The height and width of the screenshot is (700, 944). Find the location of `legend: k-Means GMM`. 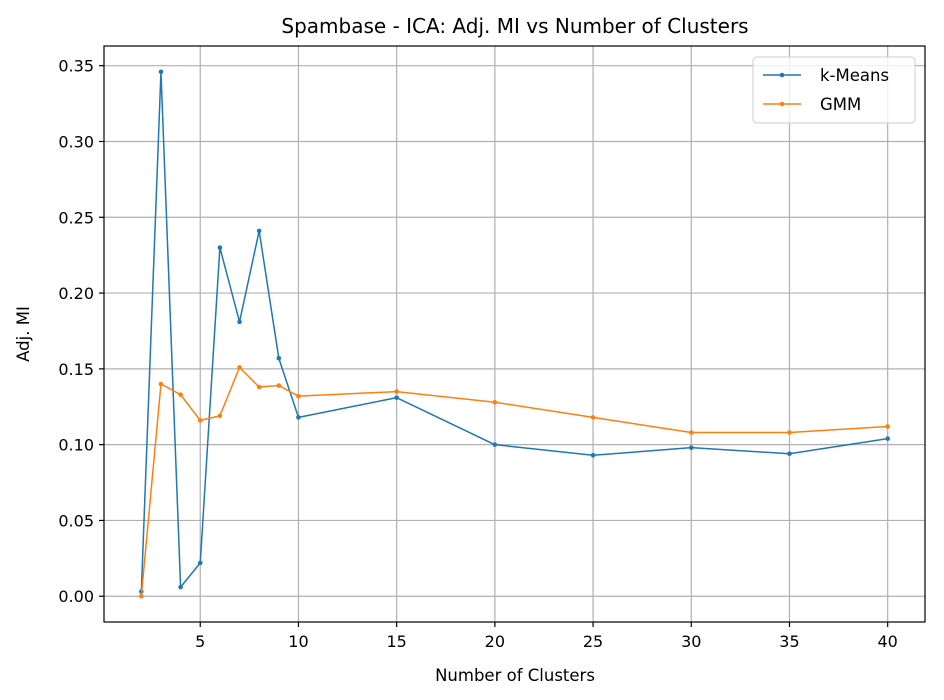

legend: k-Means GMM is located at coordinates (834, 90).